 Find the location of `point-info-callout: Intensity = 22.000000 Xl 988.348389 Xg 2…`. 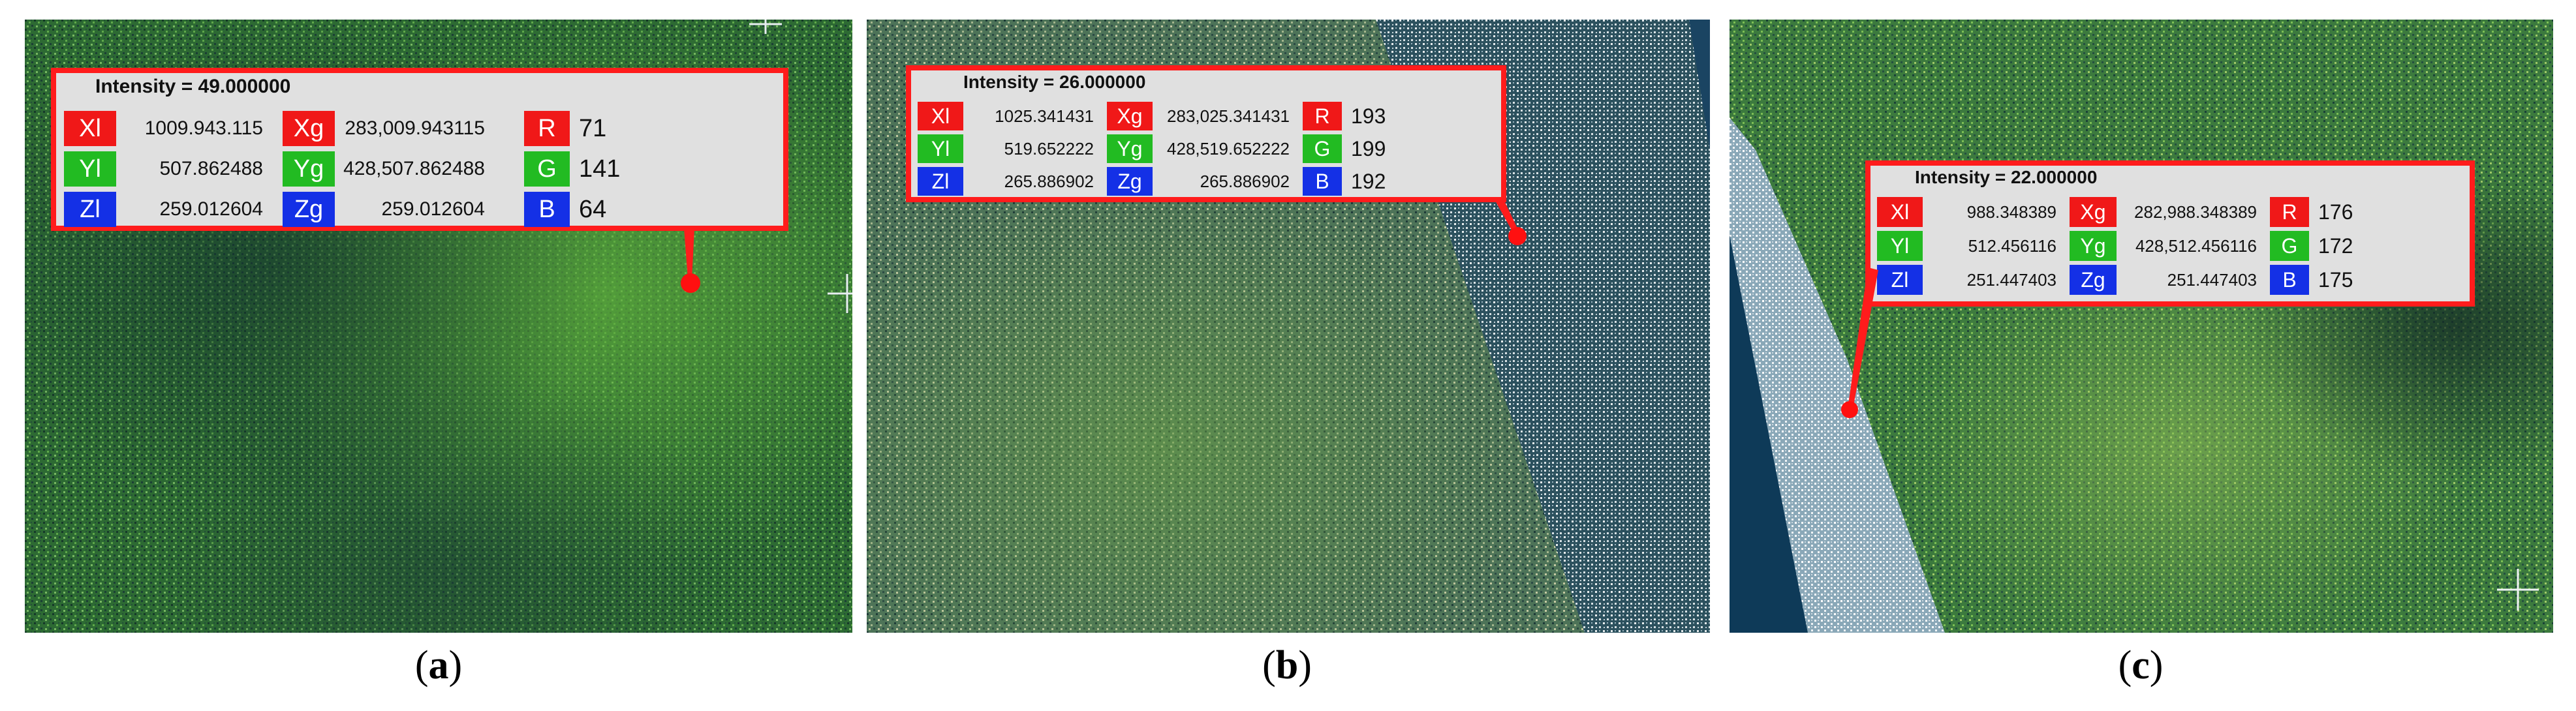

point-info-callout: Intensity = 22.000000 Xl 988.348389 Xg 2… is located at coordinates (2170, 233).